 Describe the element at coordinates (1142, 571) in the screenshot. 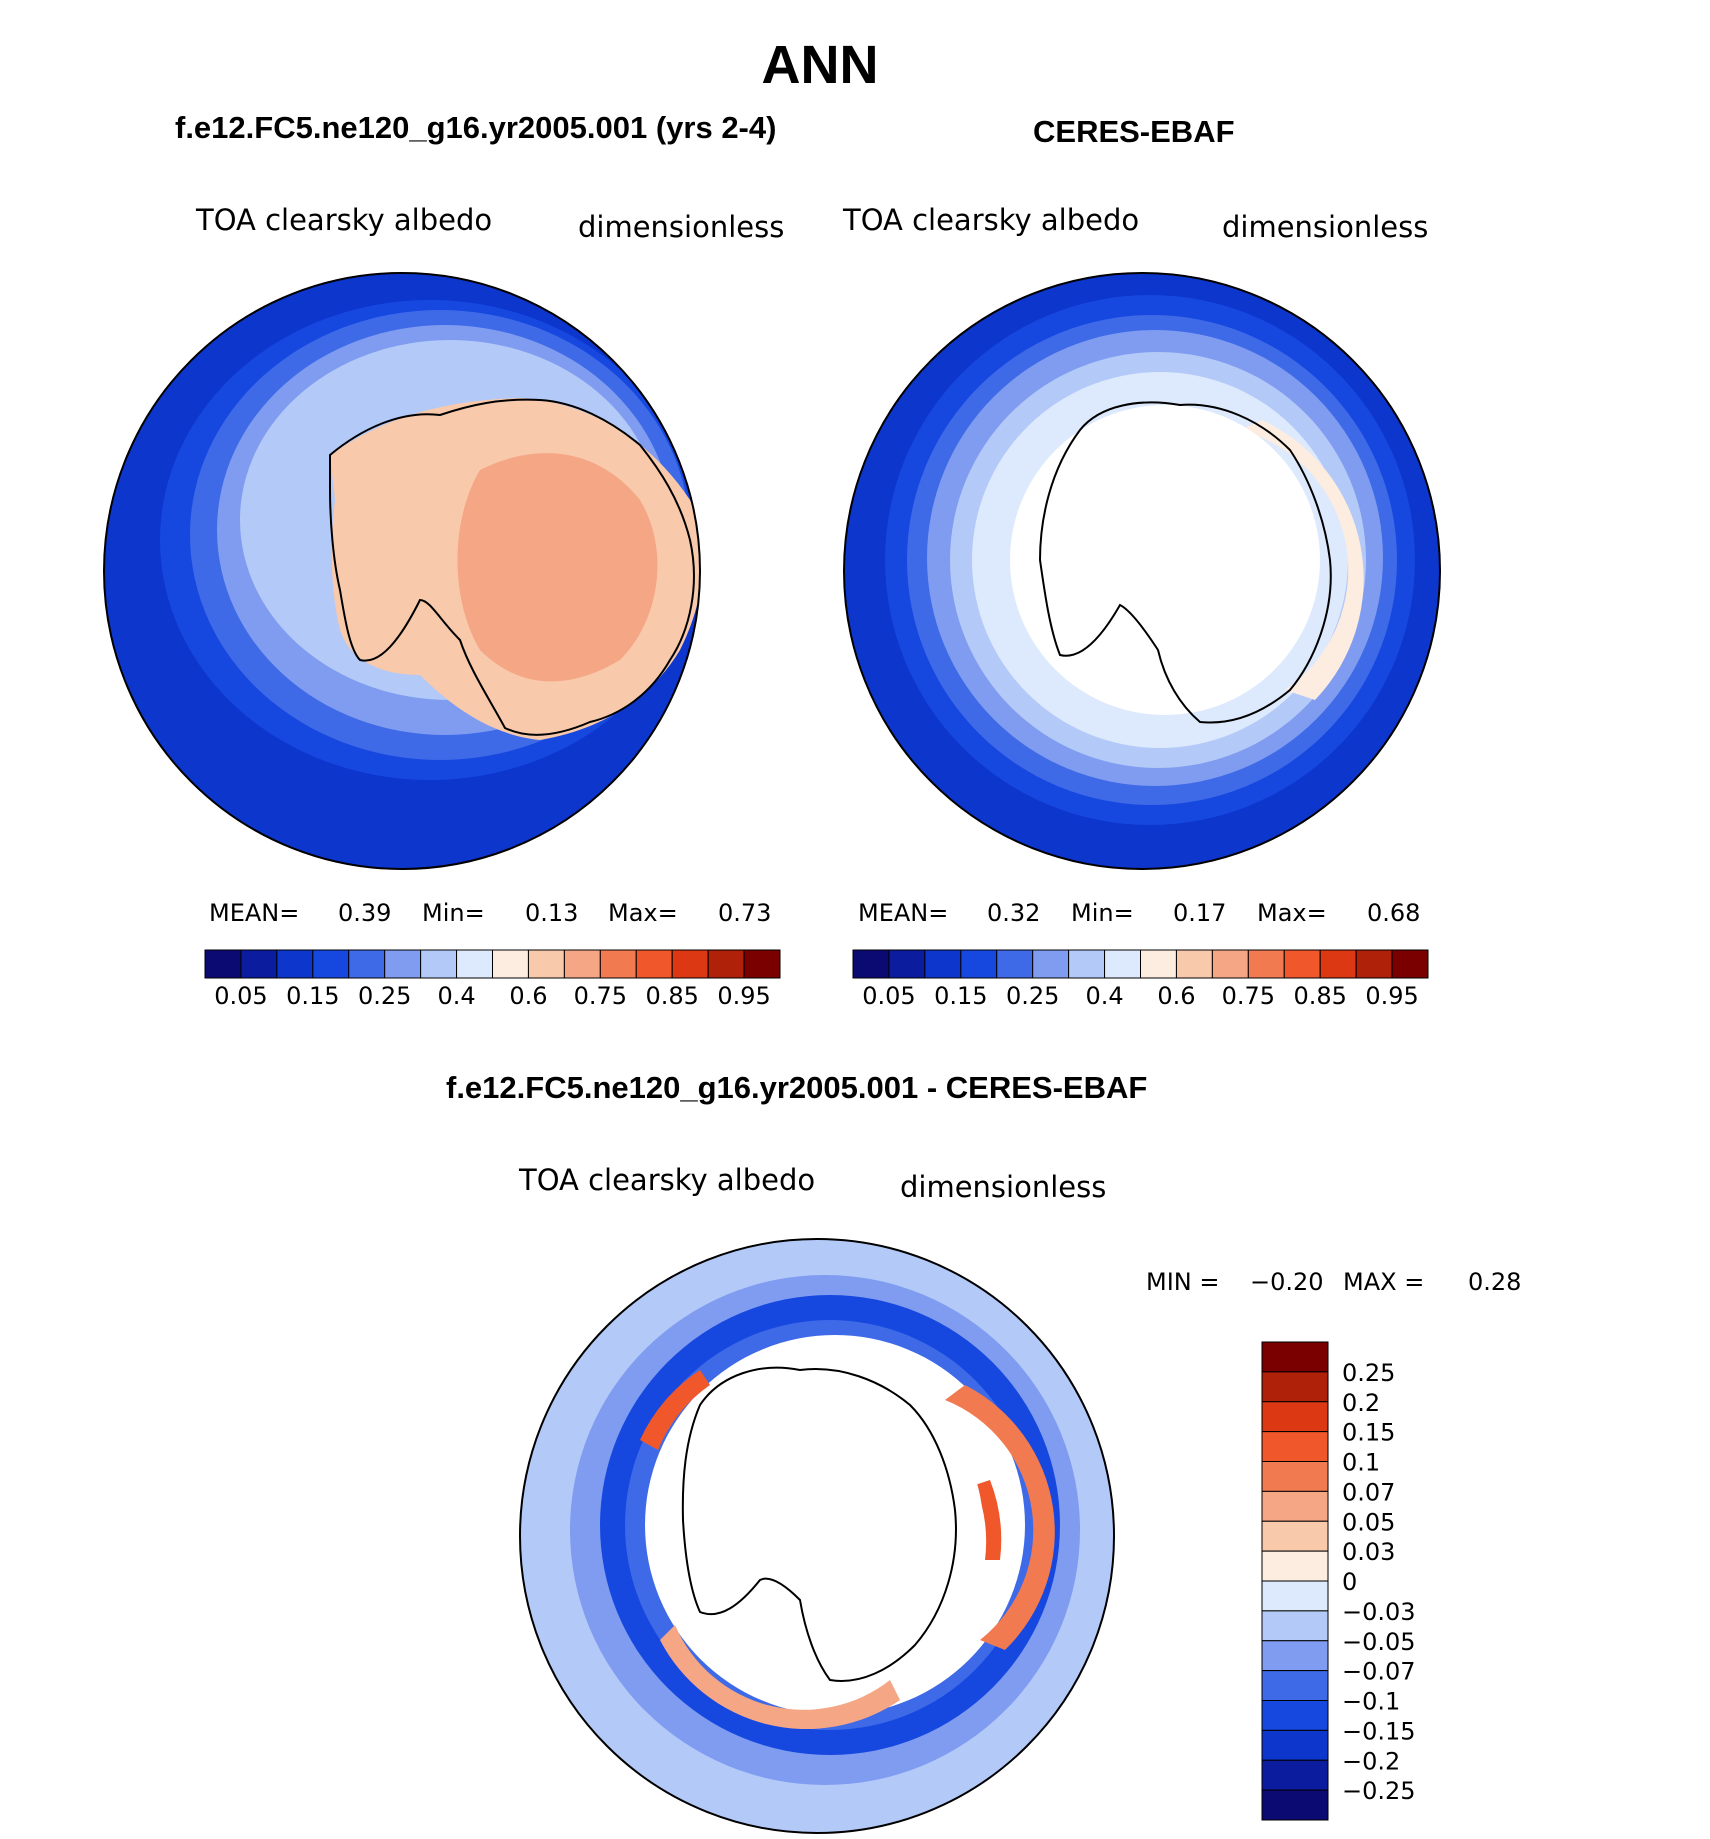

I see `panel-obs-map` at that location.